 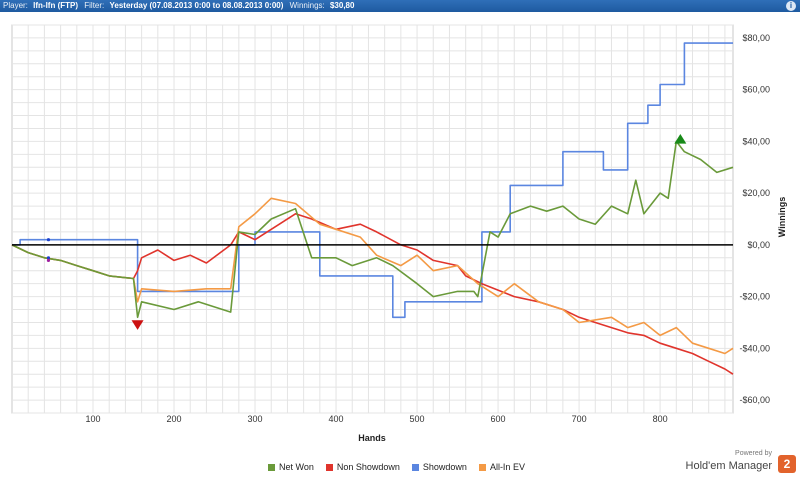 What do you see at coordinates (660, 419) in the screenshot?
I see `x-tick-label: 800` at bounding box center [660, 419].